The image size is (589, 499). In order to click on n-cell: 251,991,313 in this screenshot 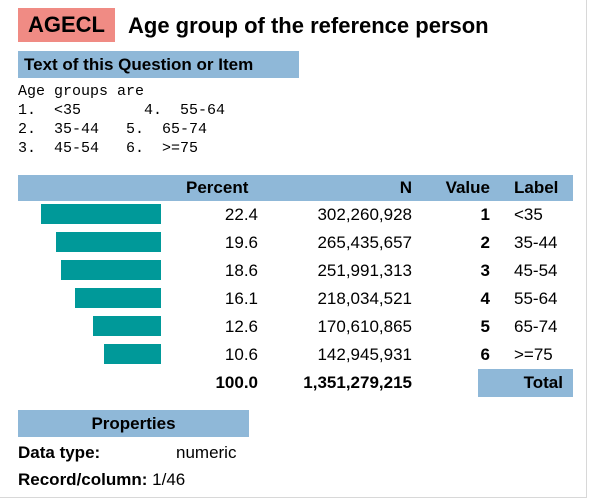, I will do `click(364, 270)`.